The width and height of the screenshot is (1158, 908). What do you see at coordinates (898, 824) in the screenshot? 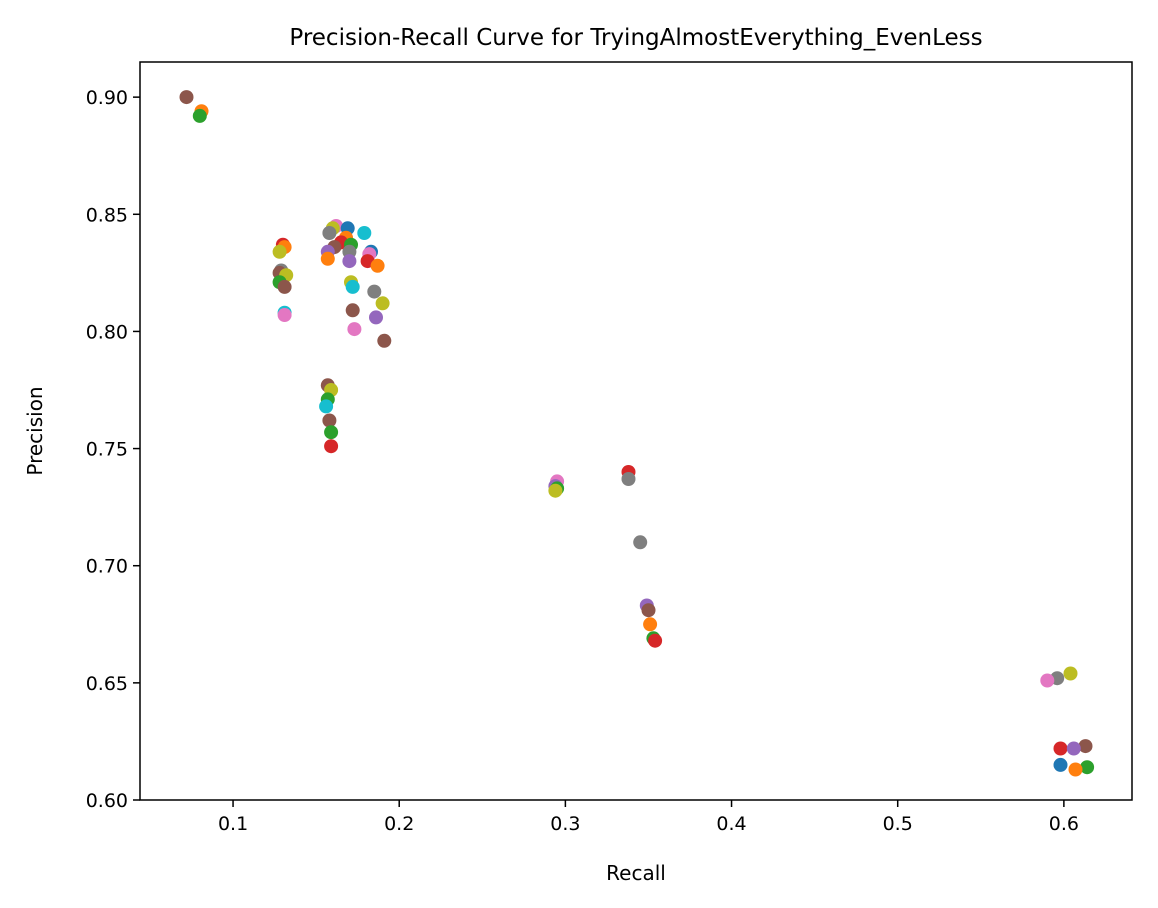
I see `x-tick-label: 0.5` at bounding box center [898, 824].